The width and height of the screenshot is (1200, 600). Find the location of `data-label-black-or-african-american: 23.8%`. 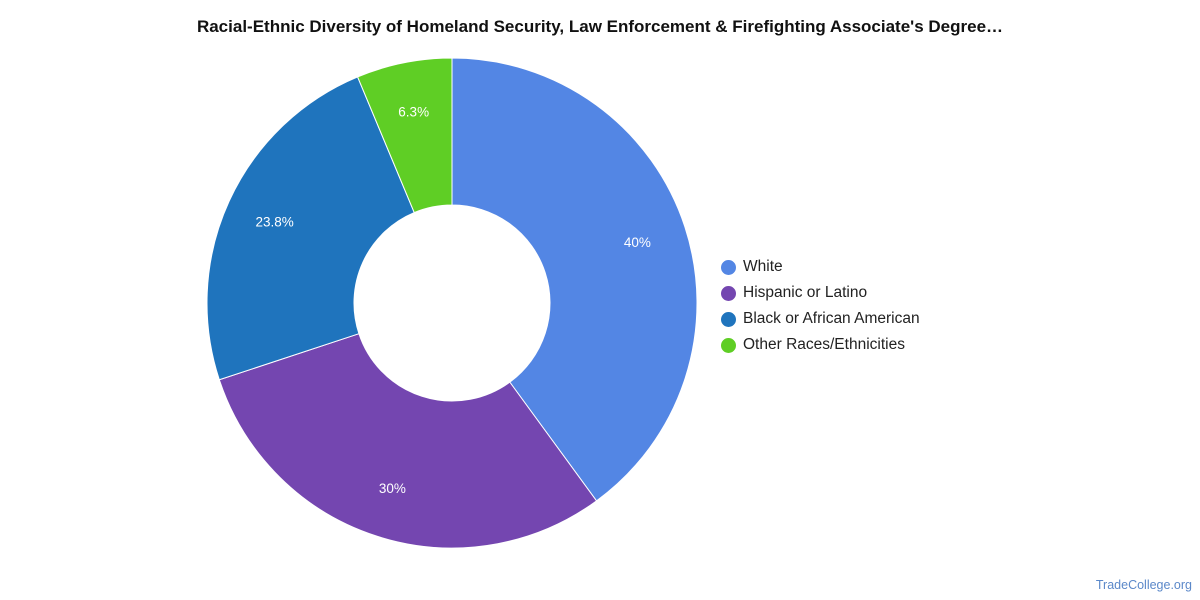

data-label-black-or-african-american: 23.8% is located at coordinates (274, 221).